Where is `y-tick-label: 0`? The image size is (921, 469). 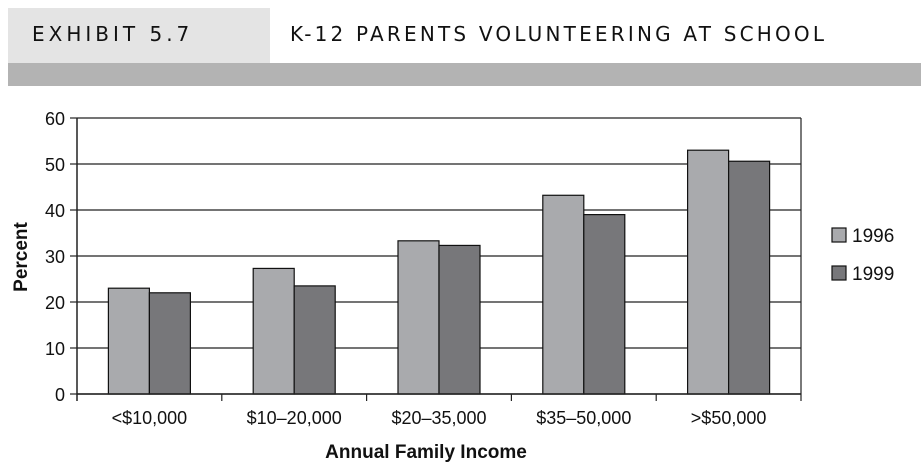
y-tick-label: 0 is located at coordinates (60, 395).